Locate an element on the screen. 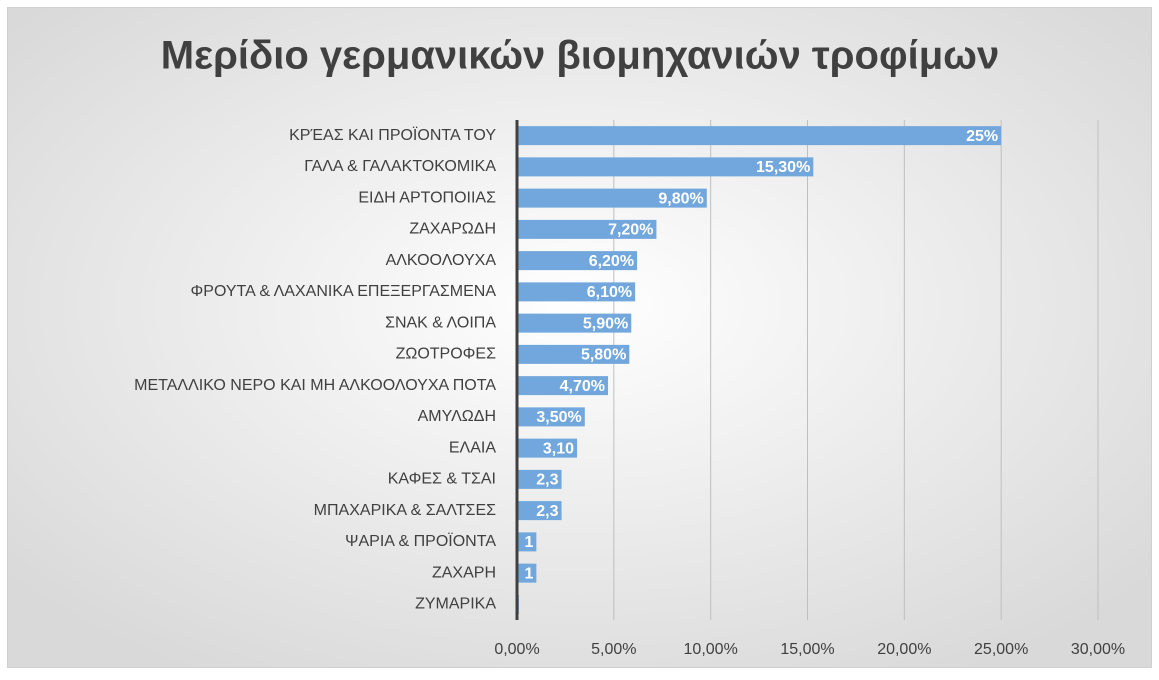 The image size is (1159, 680). x-tick-label: 5,00% is located at coordinates (613, 649).